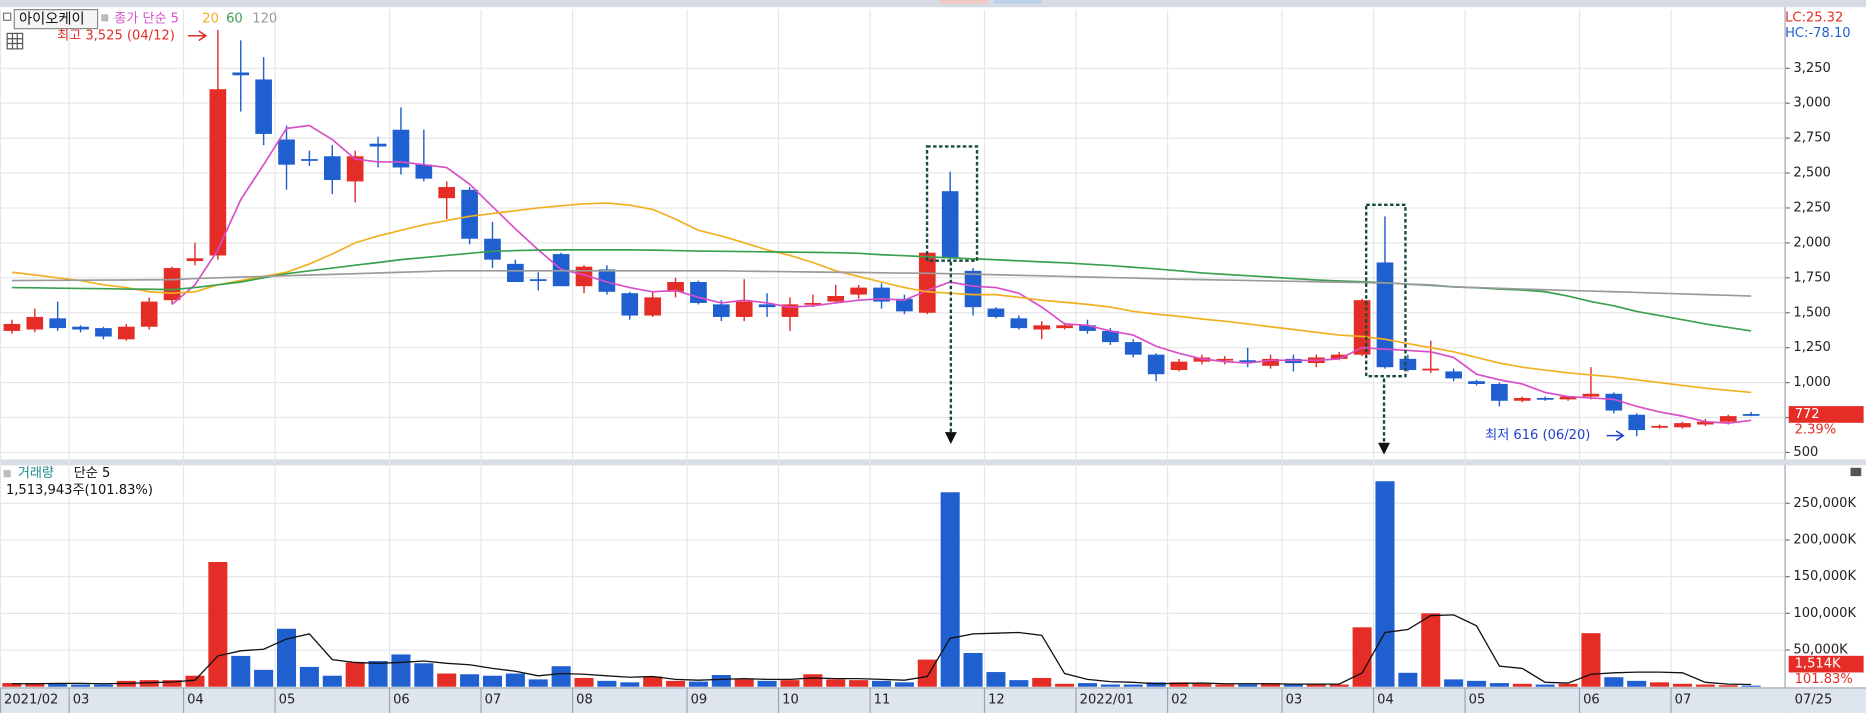 The height and width of the screenshot is (713, 1866). What do you see at coordinates (1615, 436) in the screenshot?
I see `annotation-arrow` at bounding box center [1615, 436].